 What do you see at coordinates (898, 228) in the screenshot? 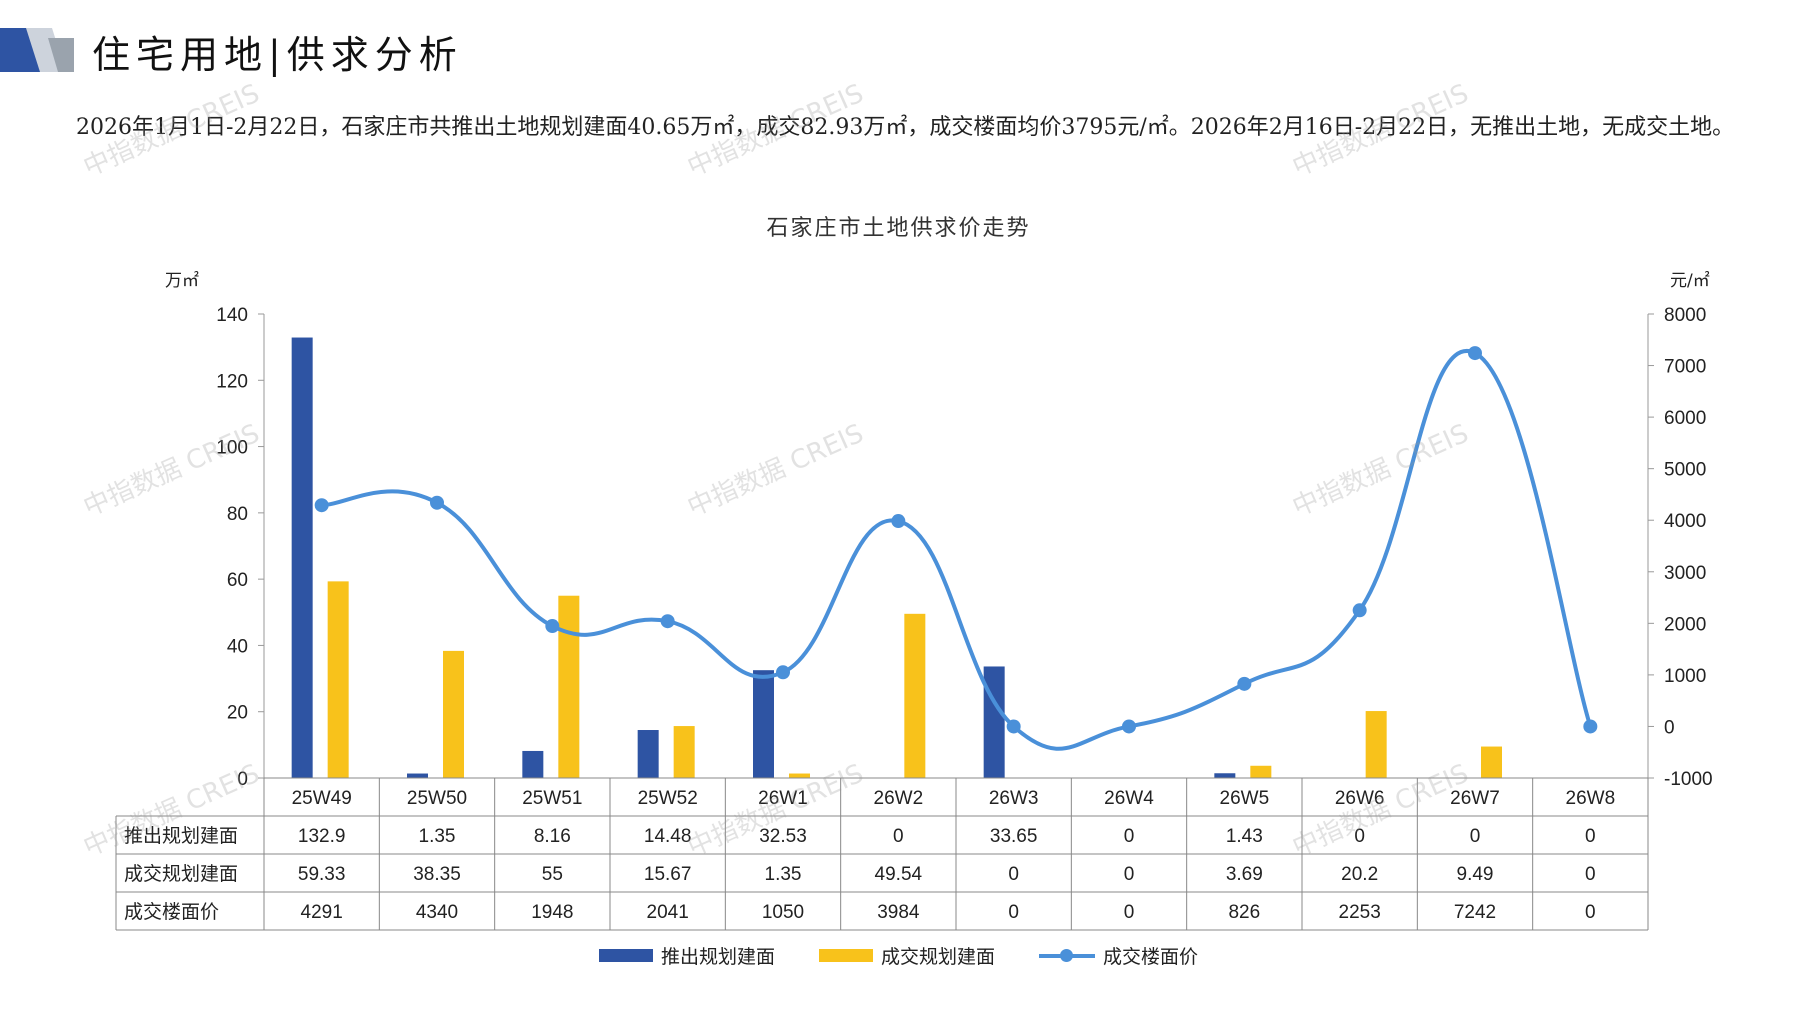
I see `chart-title: 石家庄市土地供求价走势` at bounding box center [898, 228].